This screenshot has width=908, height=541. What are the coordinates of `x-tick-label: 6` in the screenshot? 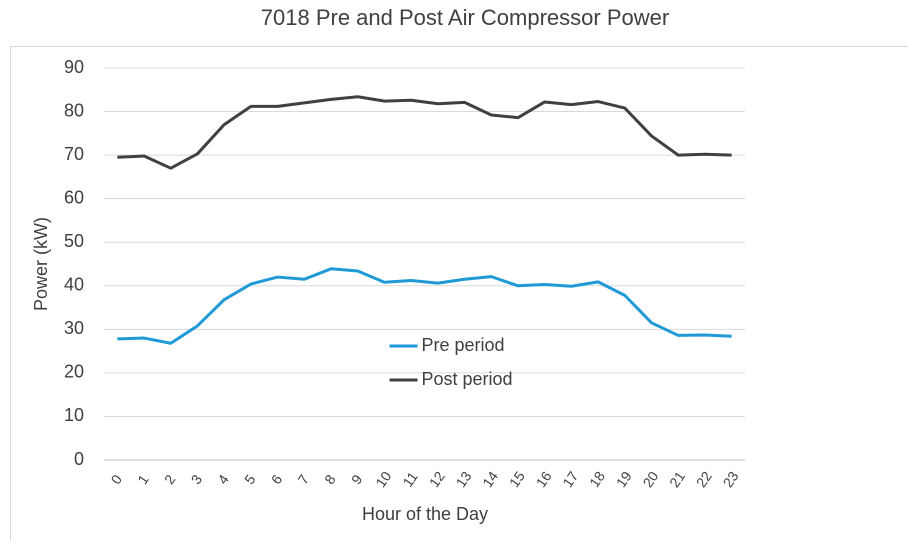 It's located at (277, 479).